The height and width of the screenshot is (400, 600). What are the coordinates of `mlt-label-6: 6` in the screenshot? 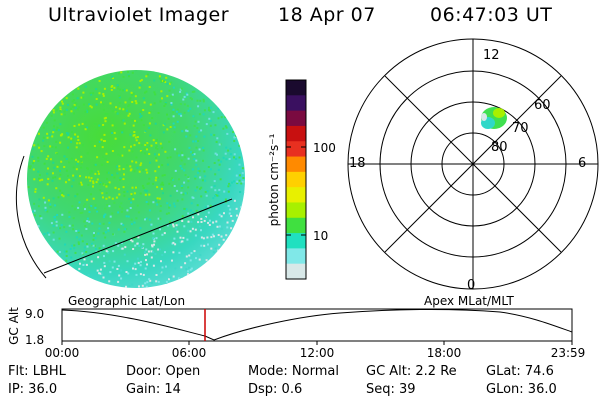 It's located at (582, 163).